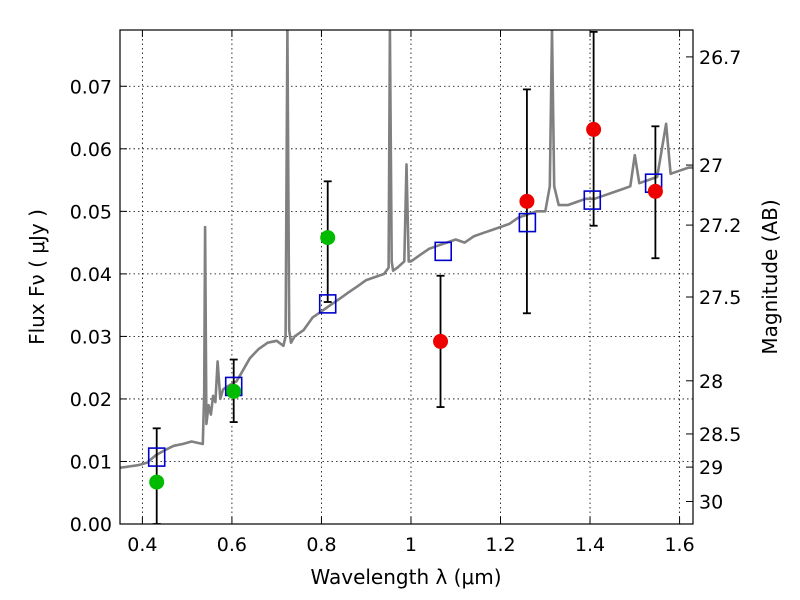 This screenshot has height=600, width=800. I want to click on x-tick-label: 0.4, so click(142, 545).